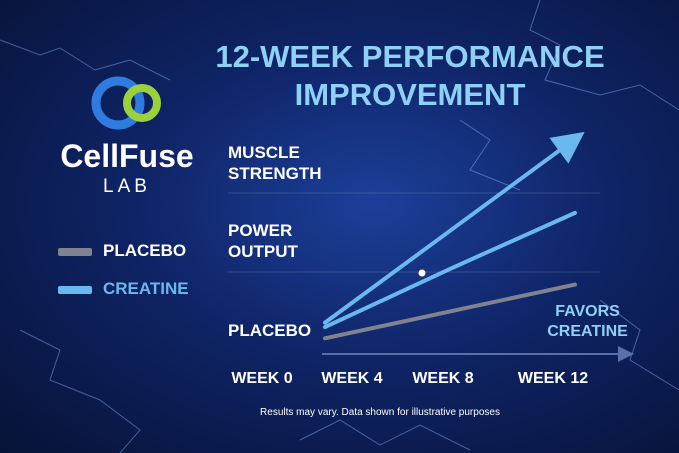 Image resolution: width=679 pixels, height=453 pixels. Describe the element at coordinates (262, 378) in the screenshot. I see `x-tick-label: WEEK 0` at that location.